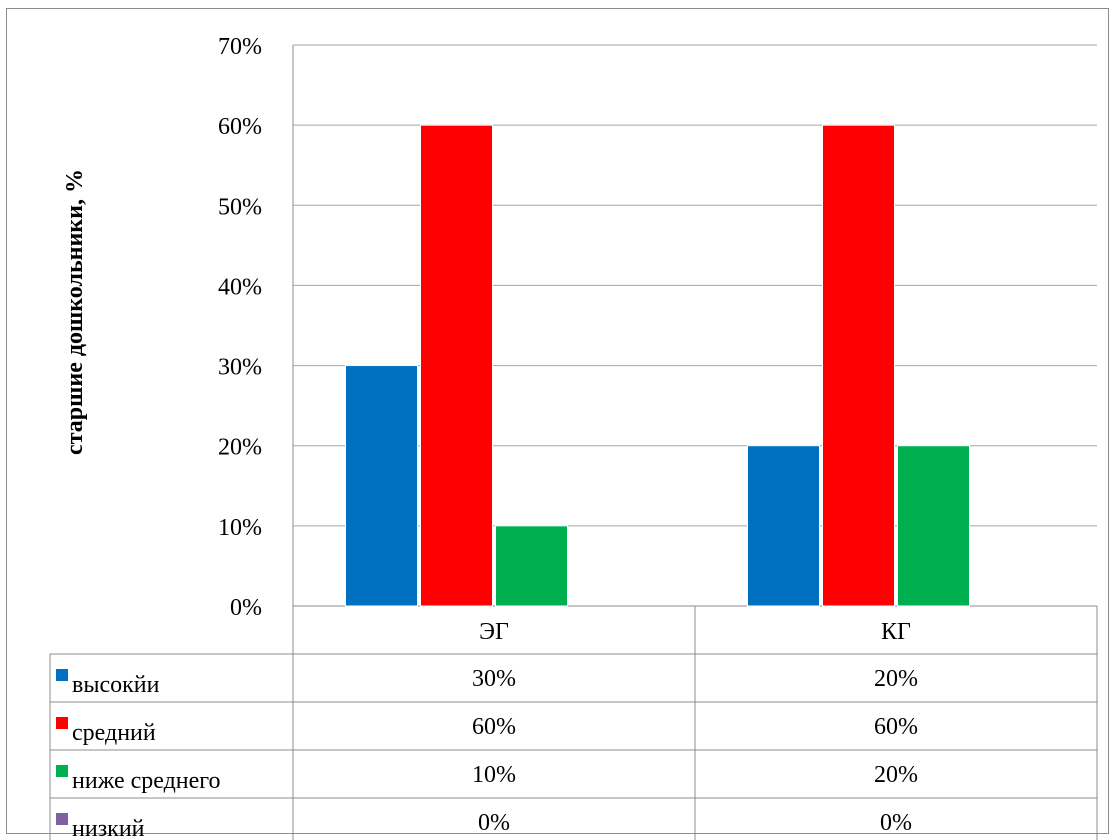 This screenshot has width=1117, height=840. What do you see at coordinates (240, 207) in the screenshot?
I see `y-tick-label: 50%` at bounding box center [240, 207].